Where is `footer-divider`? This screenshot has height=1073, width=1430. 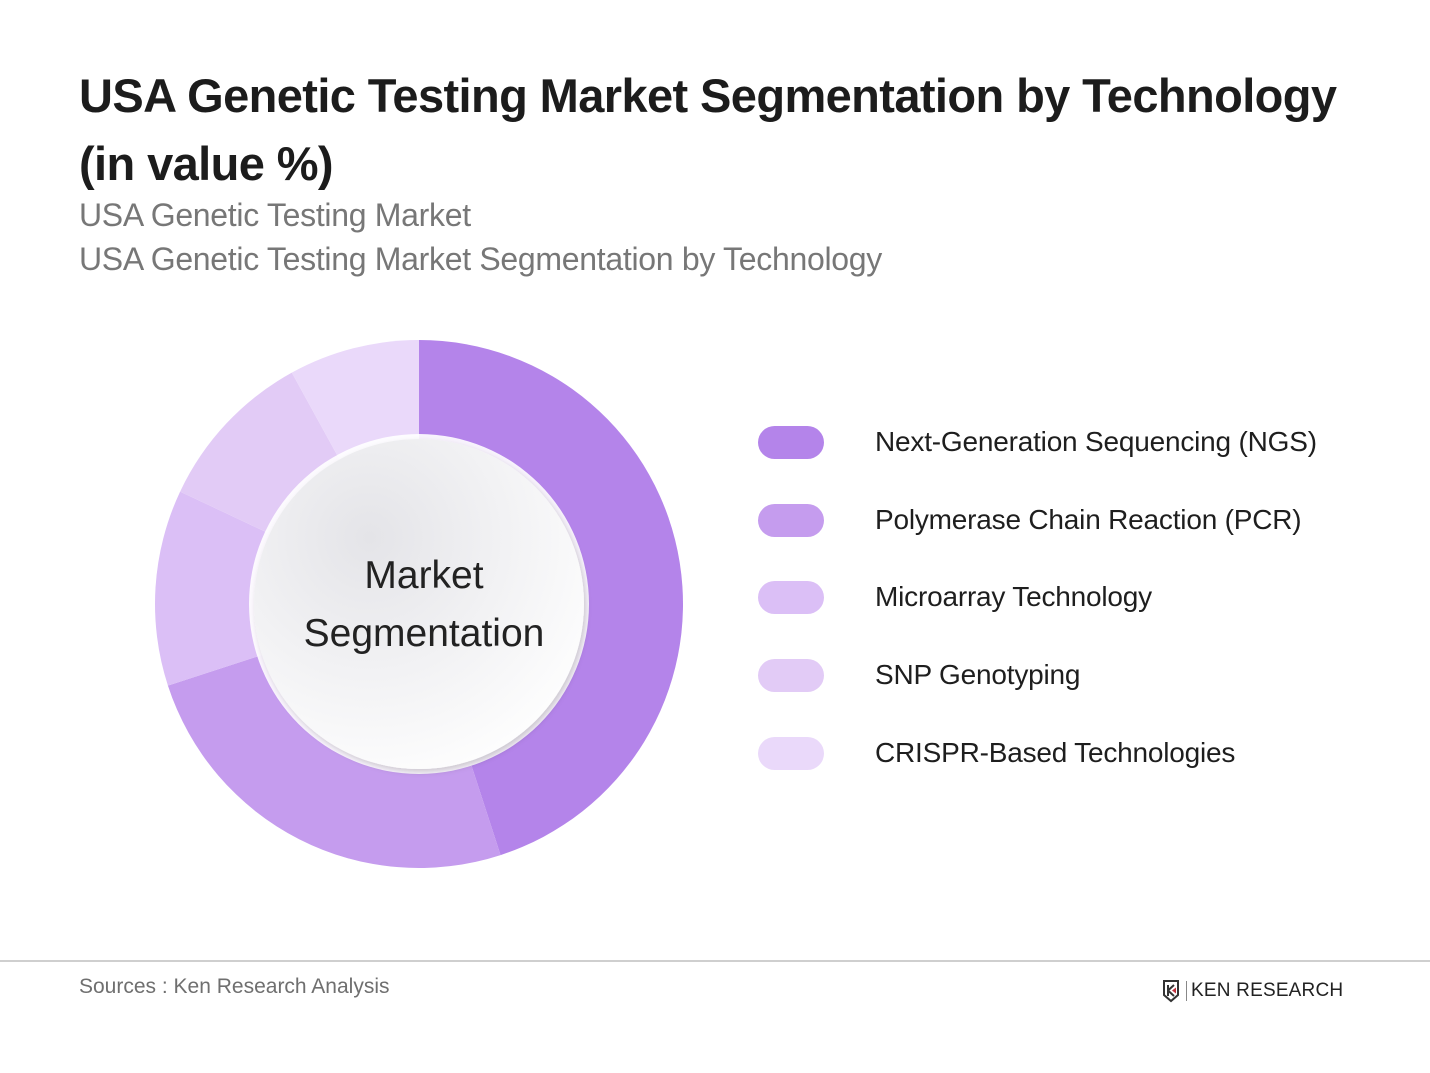
footer-divider is located at coordinates (715, 961).